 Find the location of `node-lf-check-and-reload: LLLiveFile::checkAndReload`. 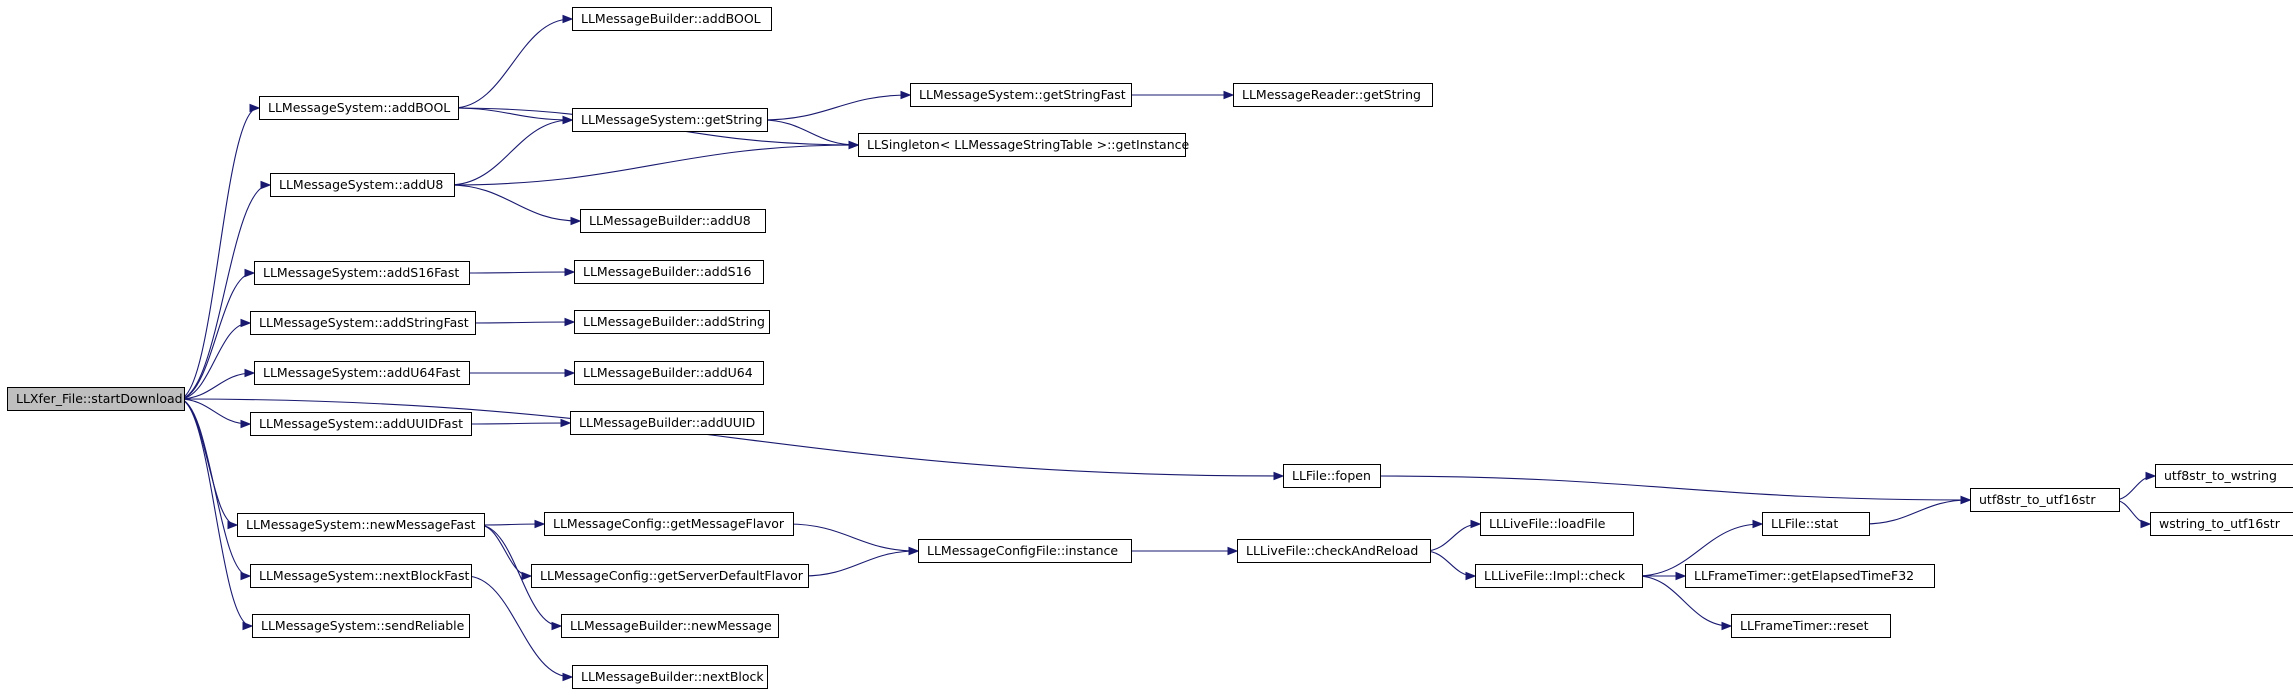

node-lf-check-and-reload: LLLiveFile::checkAndReload is located at coordinates (1334, 551).